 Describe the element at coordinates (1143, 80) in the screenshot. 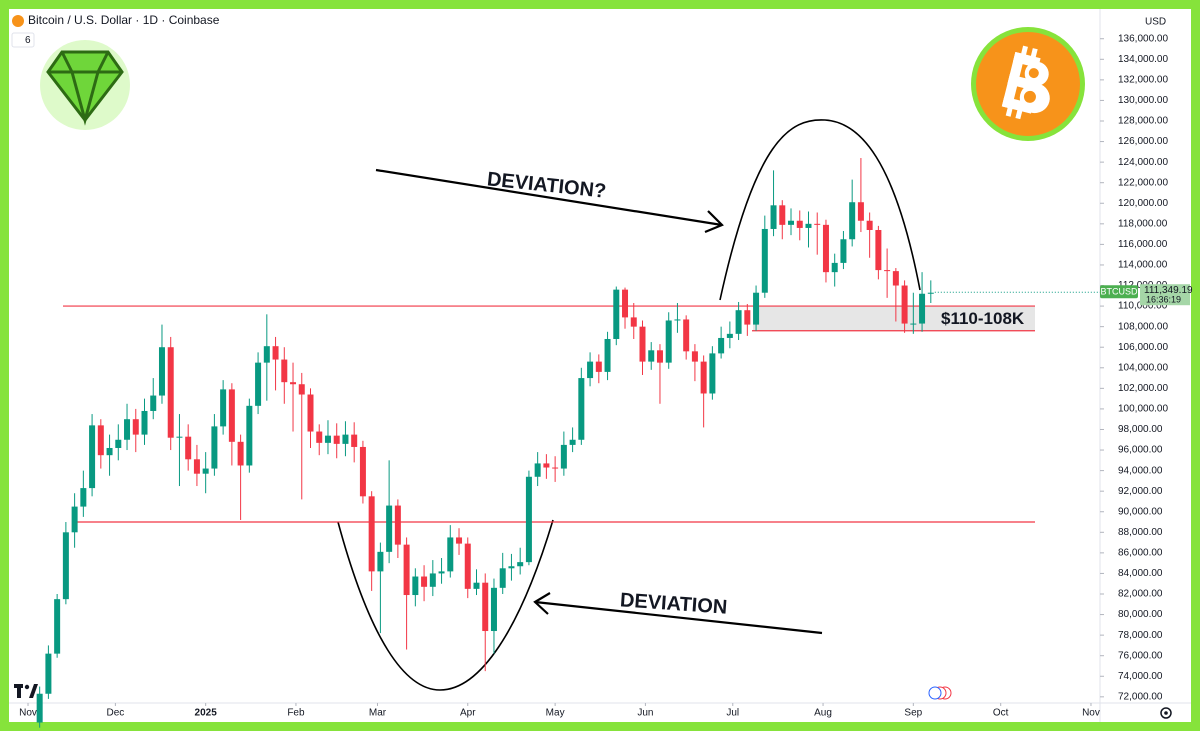

I see `y-tick-label: 132,000.00` at that location.